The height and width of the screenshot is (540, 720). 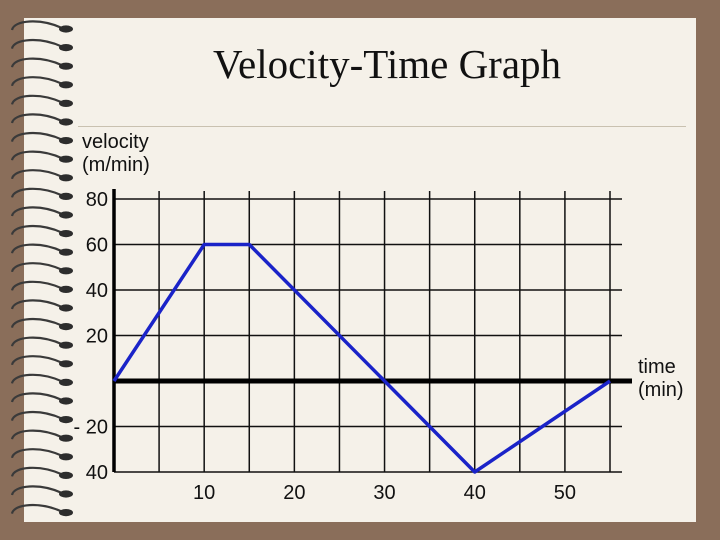 I want to click on y-tick-label: 60, so click(x=97, y=246).